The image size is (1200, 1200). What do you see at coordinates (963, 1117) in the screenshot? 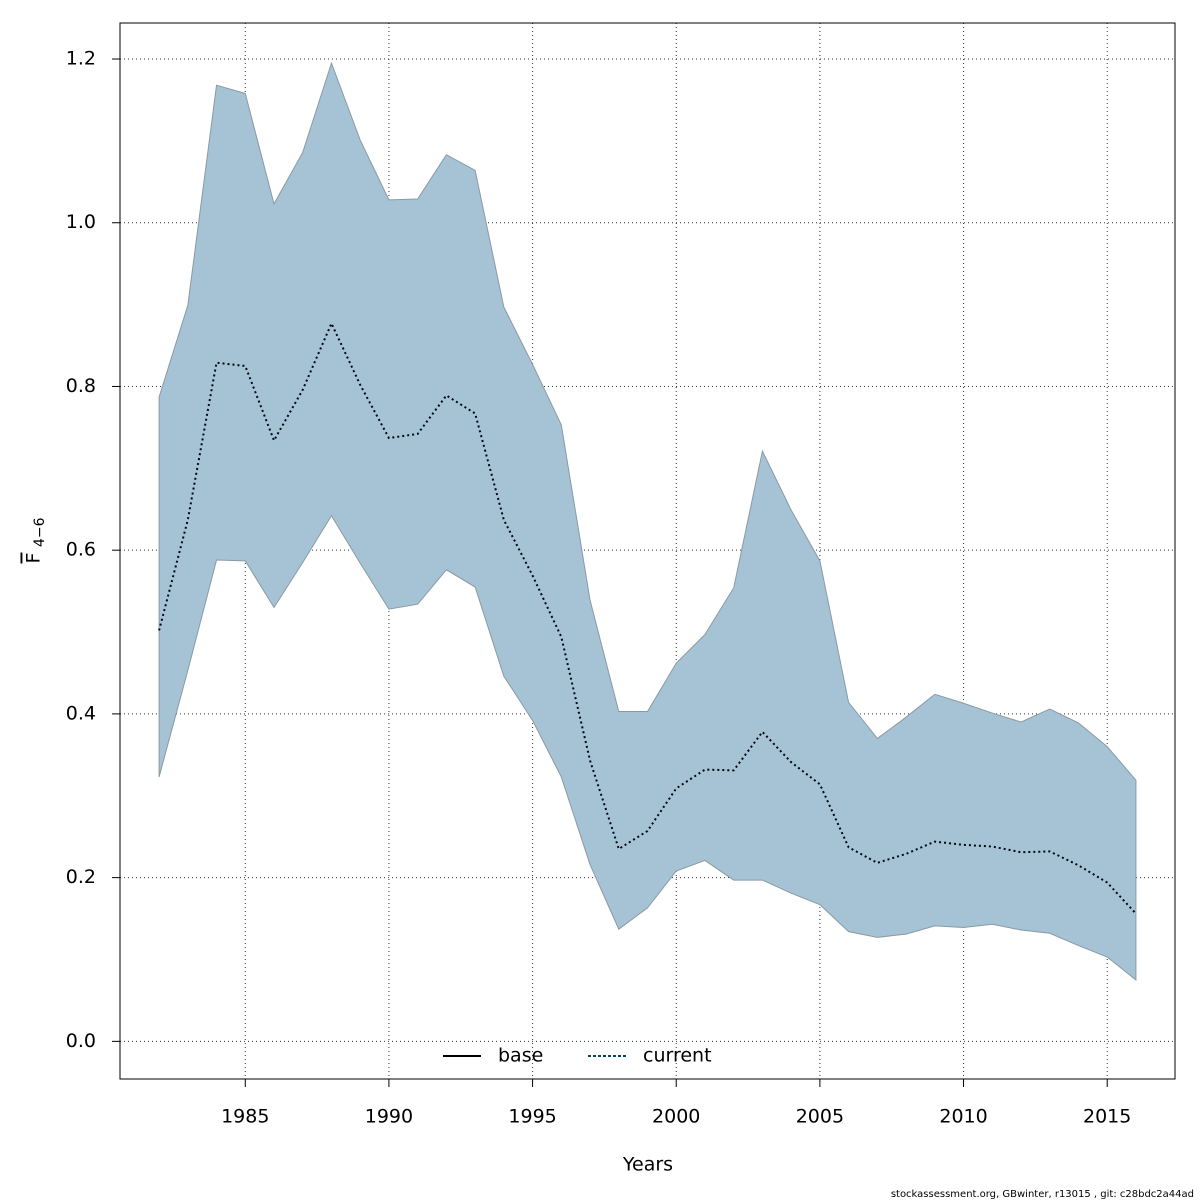
I see `x-tick-label: 2010` at bounding box center [963, 1117].